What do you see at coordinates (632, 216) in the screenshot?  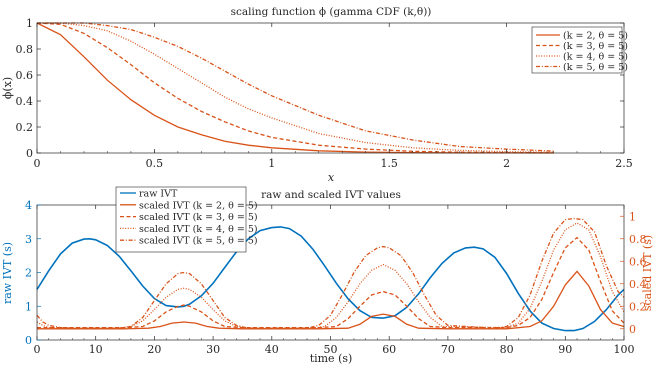 I see `chart2-y2tick-label: 1` at bounding box center [632, 216].